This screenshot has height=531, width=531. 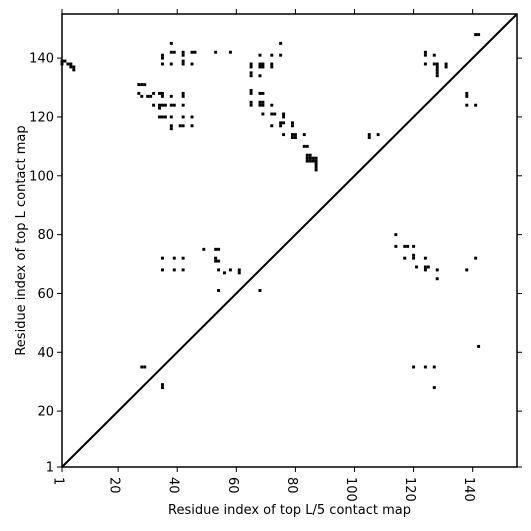 What do you see at coordinates (45, 412) in the screenshot?
I see `y-tick-label: 20` at bounding box center [45, 412].